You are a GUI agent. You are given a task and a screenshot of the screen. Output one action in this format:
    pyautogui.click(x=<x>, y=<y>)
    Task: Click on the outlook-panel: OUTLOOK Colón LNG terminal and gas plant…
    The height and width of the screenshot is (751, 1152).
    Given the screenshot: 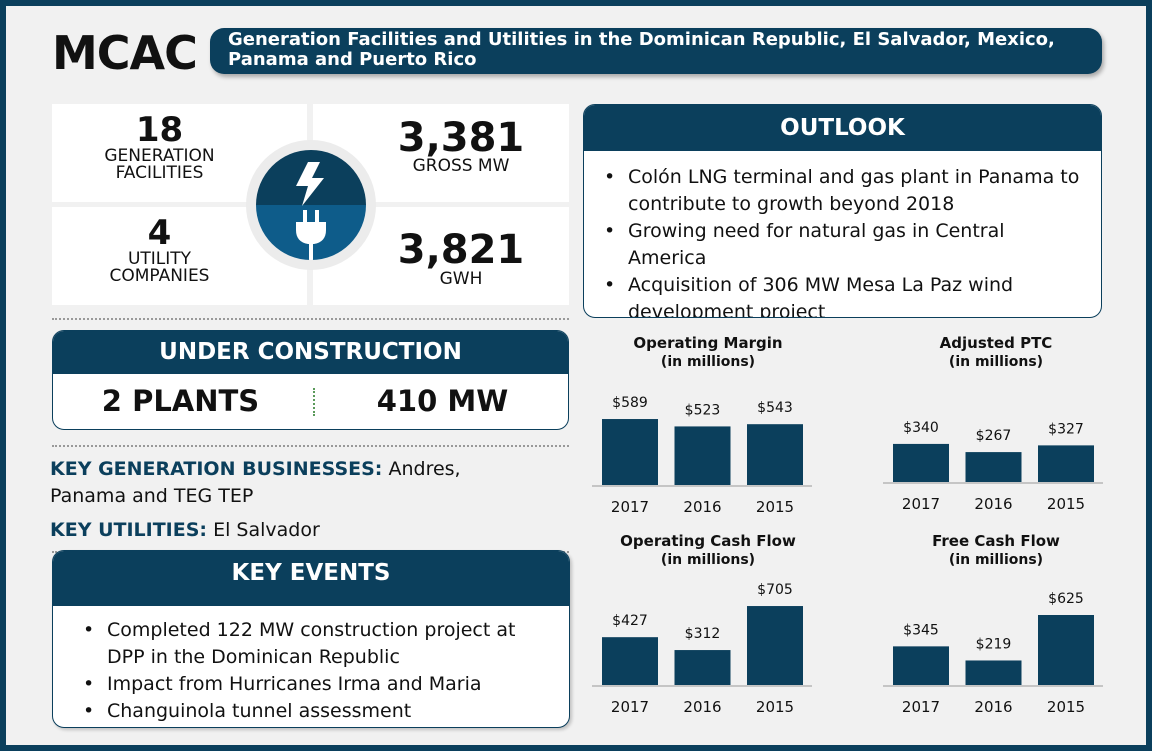 What is the action you would take?
    pyautogui.click(x=842, y=211)
    